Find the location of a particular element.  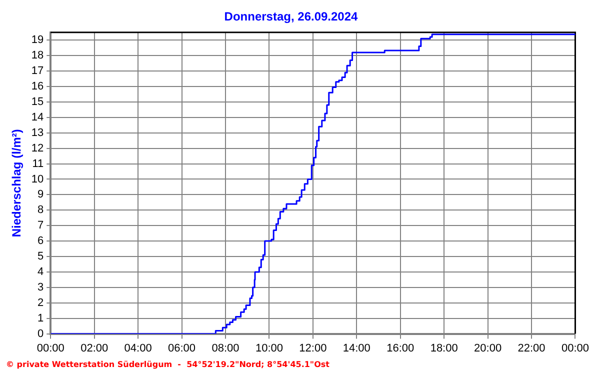

y-tick-label: 3 is located at coordinates (41, 287).